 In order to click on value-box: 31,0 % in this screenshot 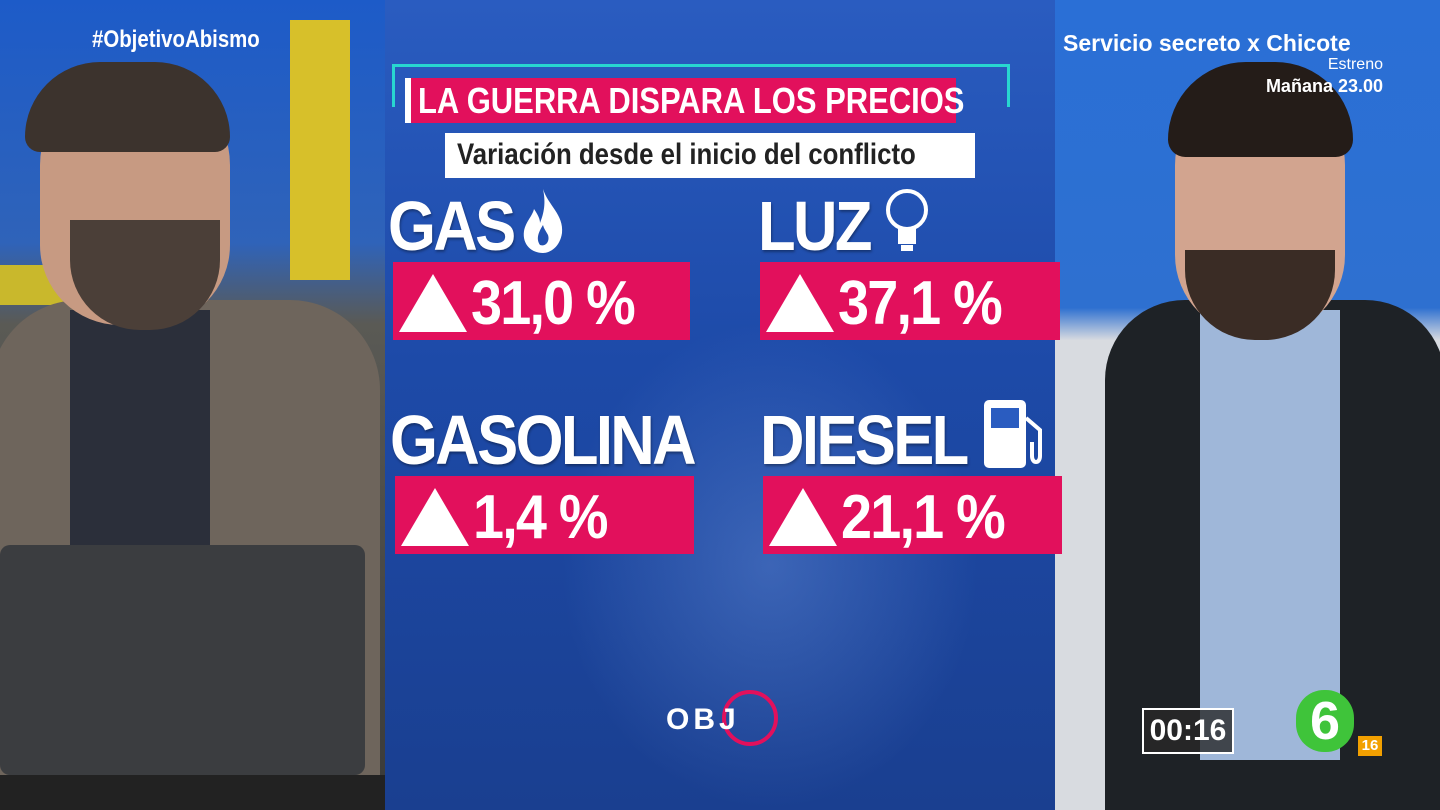, I will do `click(541, 301)`.